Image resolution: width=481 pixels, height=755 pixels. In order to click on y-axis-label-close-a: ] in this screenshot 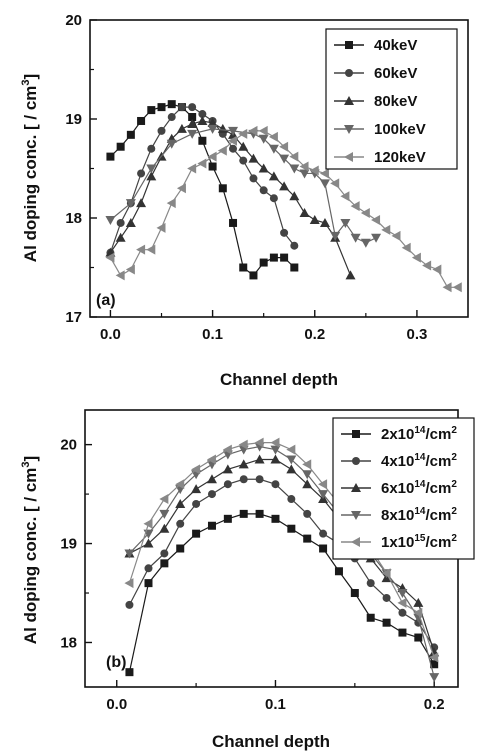, I will do `click(30, 77)`.